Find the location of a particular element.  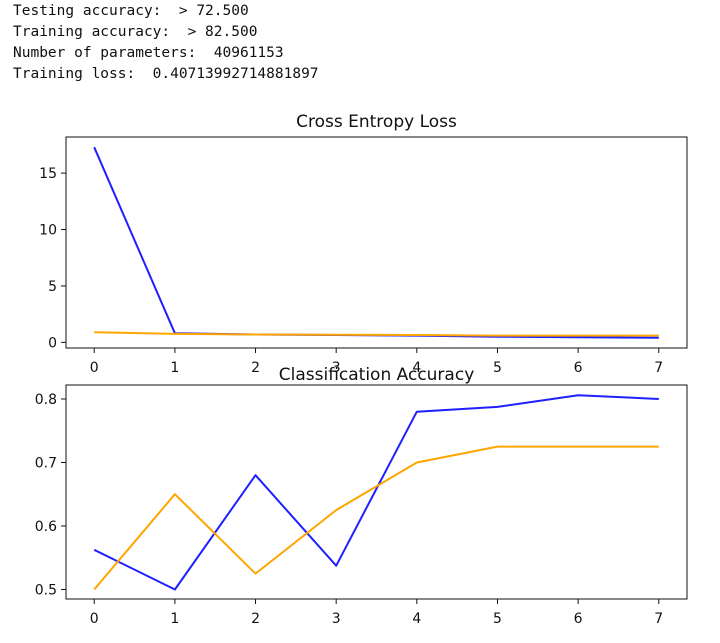

chart-title: Classification Accuracy is located at coordinates (377, 375).